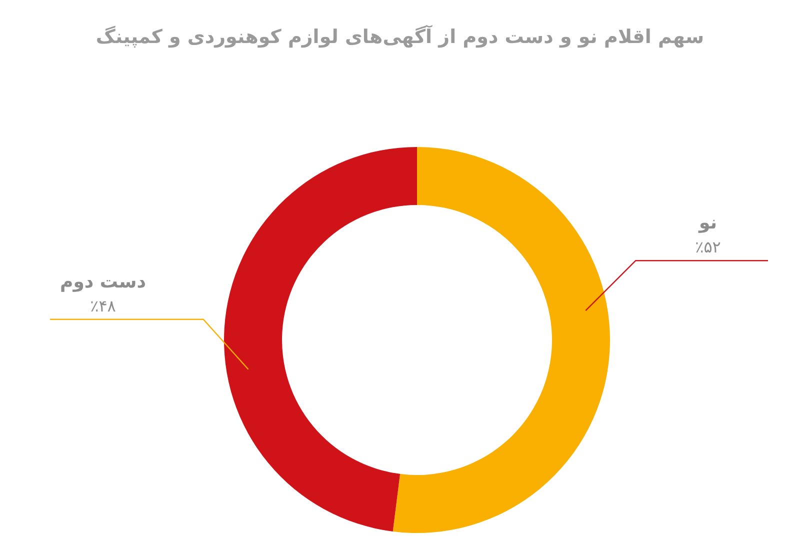 The image size is (800, 555). Describe the element at coordinates (103, 306) in the screenshot. I see `data-label: ٪۴۸` at that location.